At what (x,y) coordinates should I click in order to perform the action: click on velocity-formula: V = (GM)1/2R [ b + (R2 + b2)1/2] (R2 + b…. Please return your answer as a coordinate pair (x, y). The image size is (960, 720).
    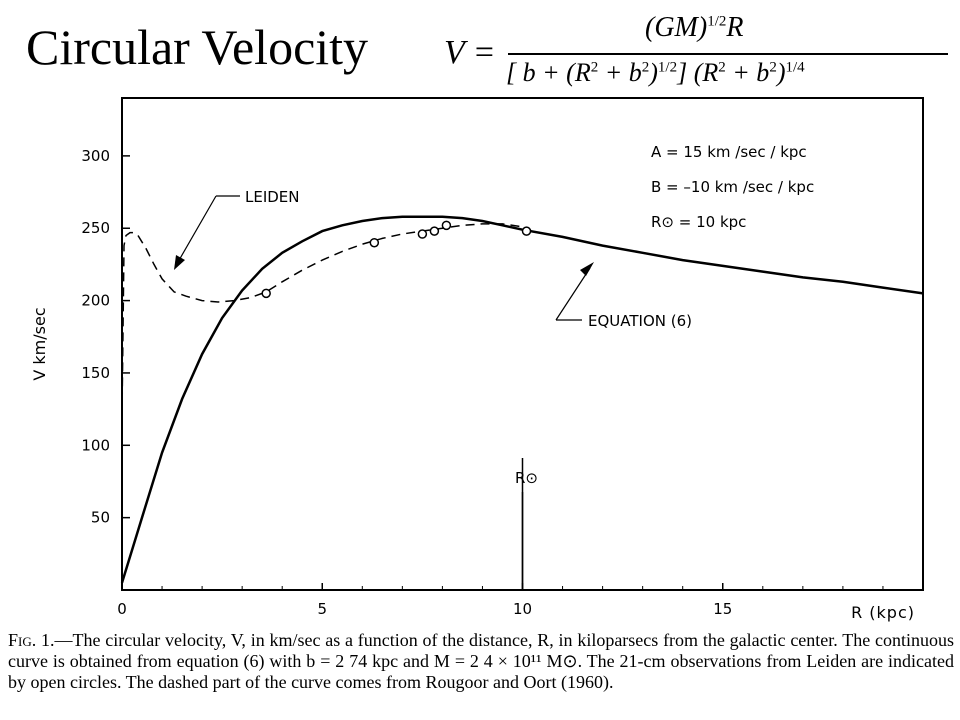
    Looking at the image, I should click on (697, 50).